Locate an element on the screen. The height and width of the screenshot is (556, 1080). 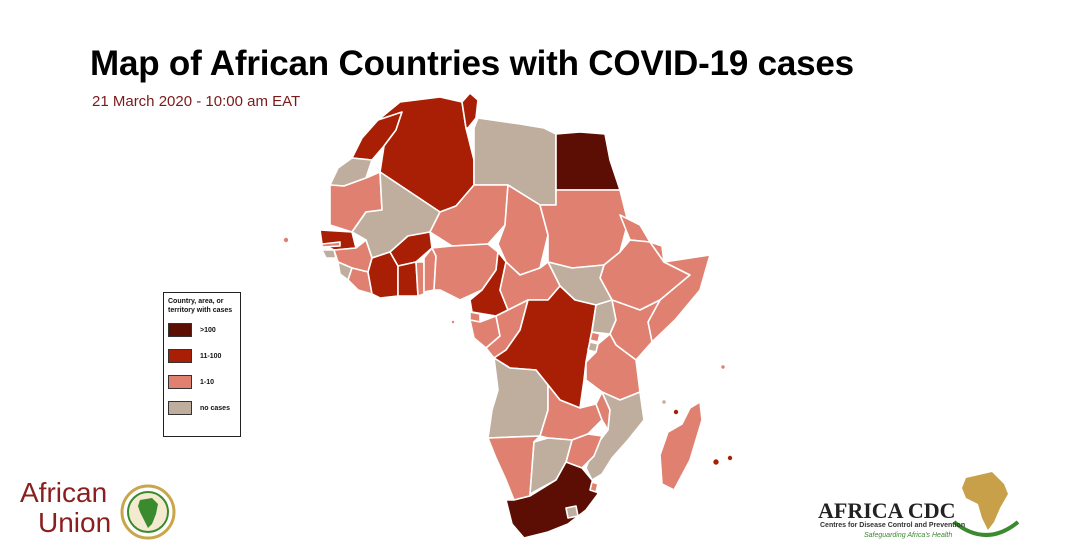
island-reunion is located at coordinates (716, 462).